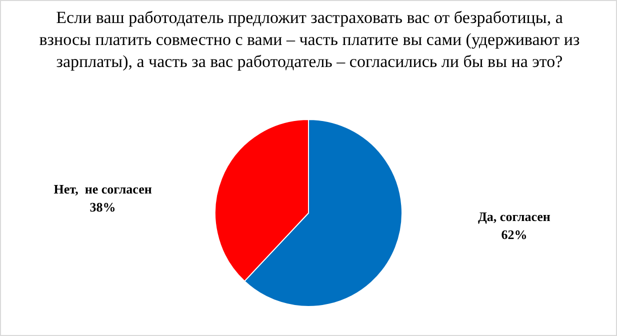  What do you see at coordinates (514, 216) in the screenshot?
I see `slice-label: Да, согласен` at bounding box center [514, 216].